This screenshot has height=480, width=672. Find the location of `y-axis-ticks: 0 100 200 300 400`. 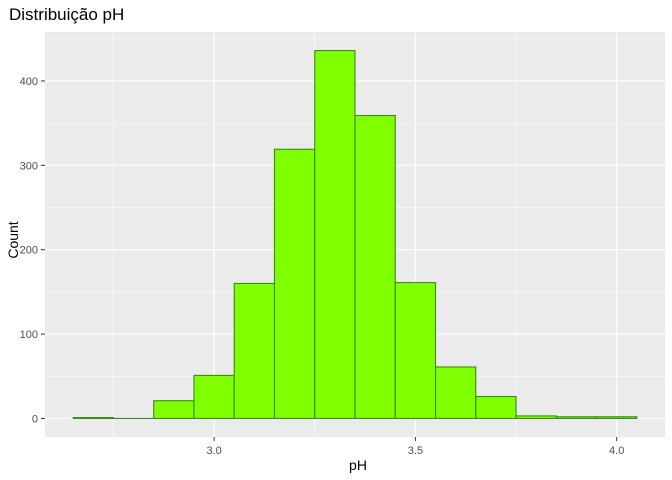

y-axis-ticks: 0 100 200 300 400 is located at coordinates (32, 250).